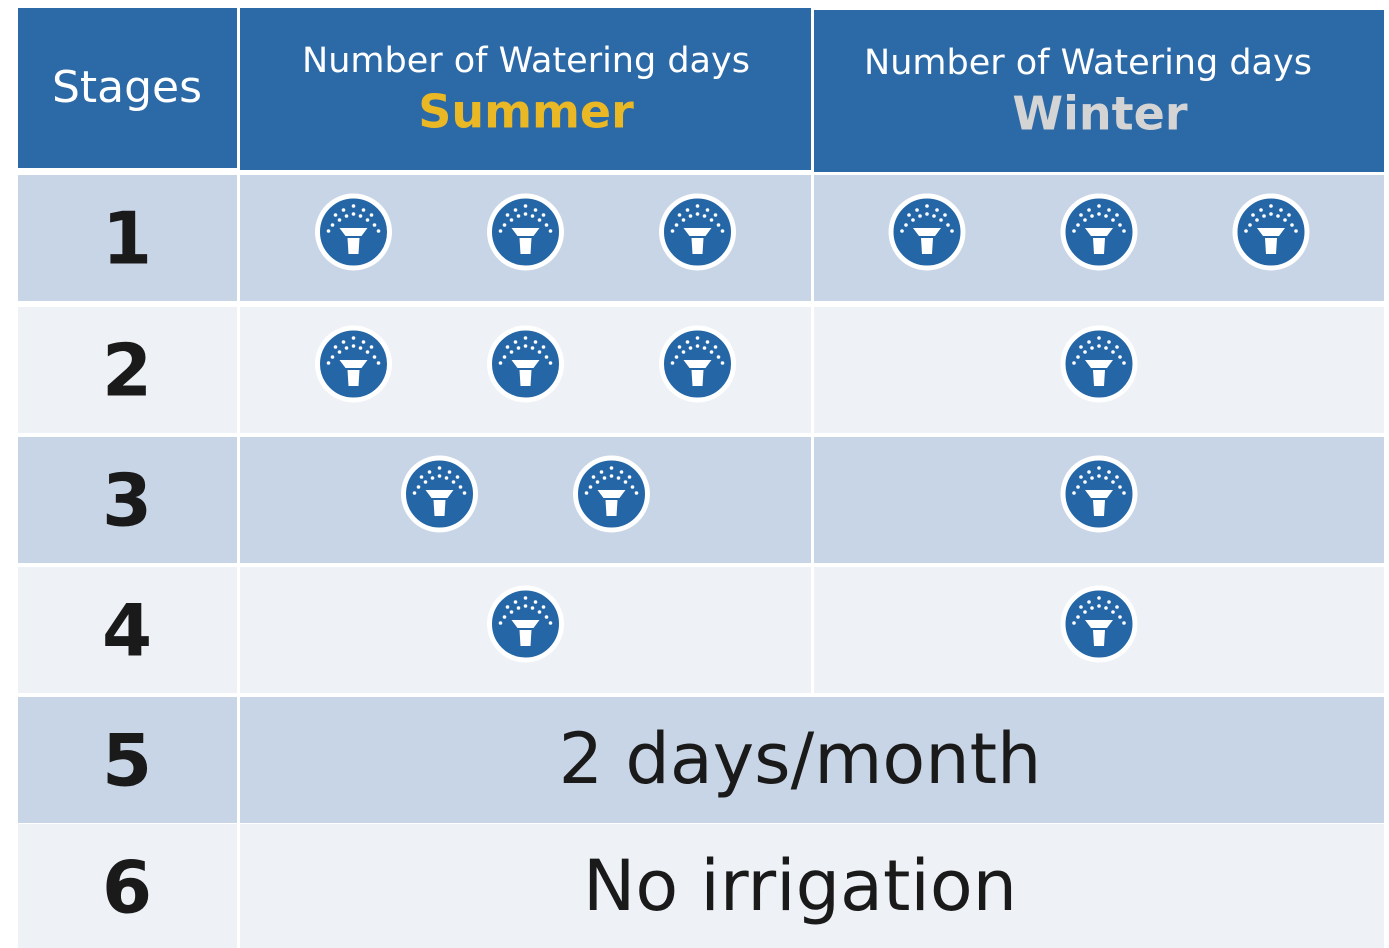 This screenshot has width=1389, height=948. Describe the element at coordinates (127, 888) in the screenshot. I see `stage-number: 6` at that location.